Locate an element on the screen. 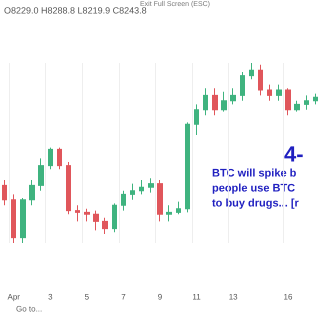 This screenshot has width=320, height=320. x-tick-label: 13 is located at coordinates (233, 297).